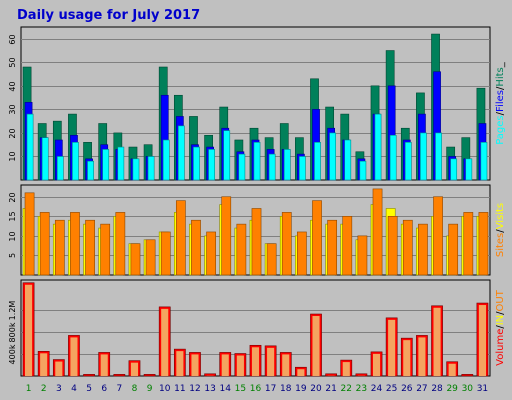  I want to click on x-tick-label: 6, so click(104, 389).